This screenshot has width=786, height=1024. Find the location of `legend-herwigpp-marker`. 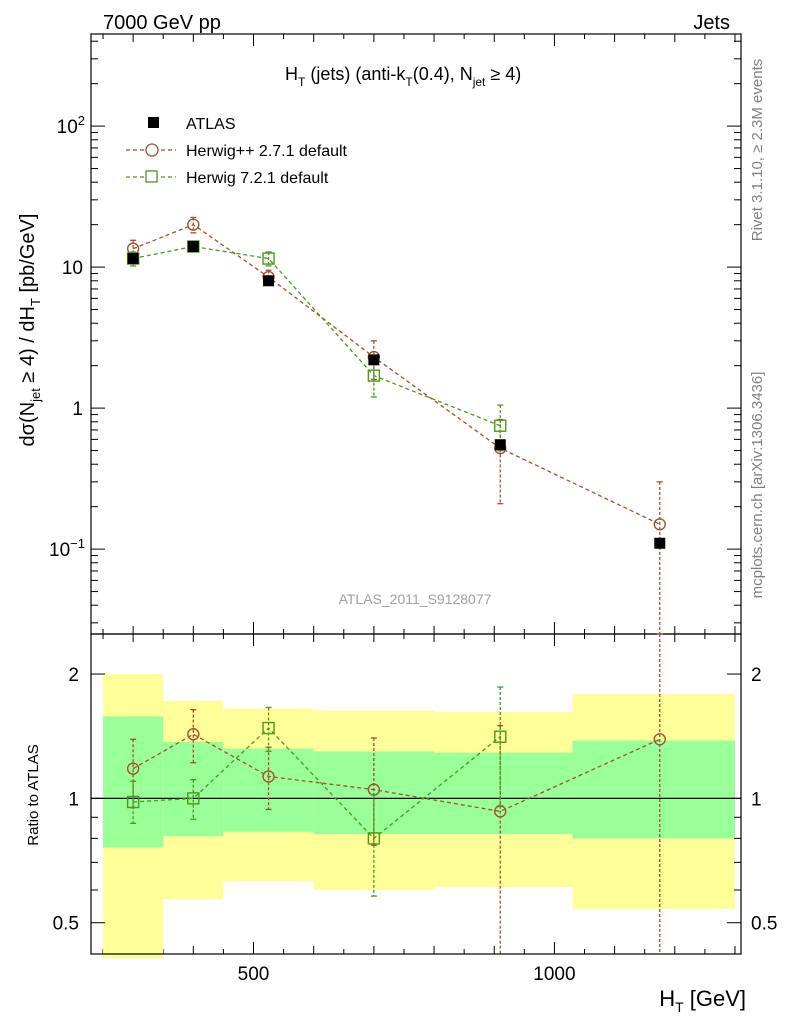

legend-herwigpp-marker is located at coordinates (152, 150).